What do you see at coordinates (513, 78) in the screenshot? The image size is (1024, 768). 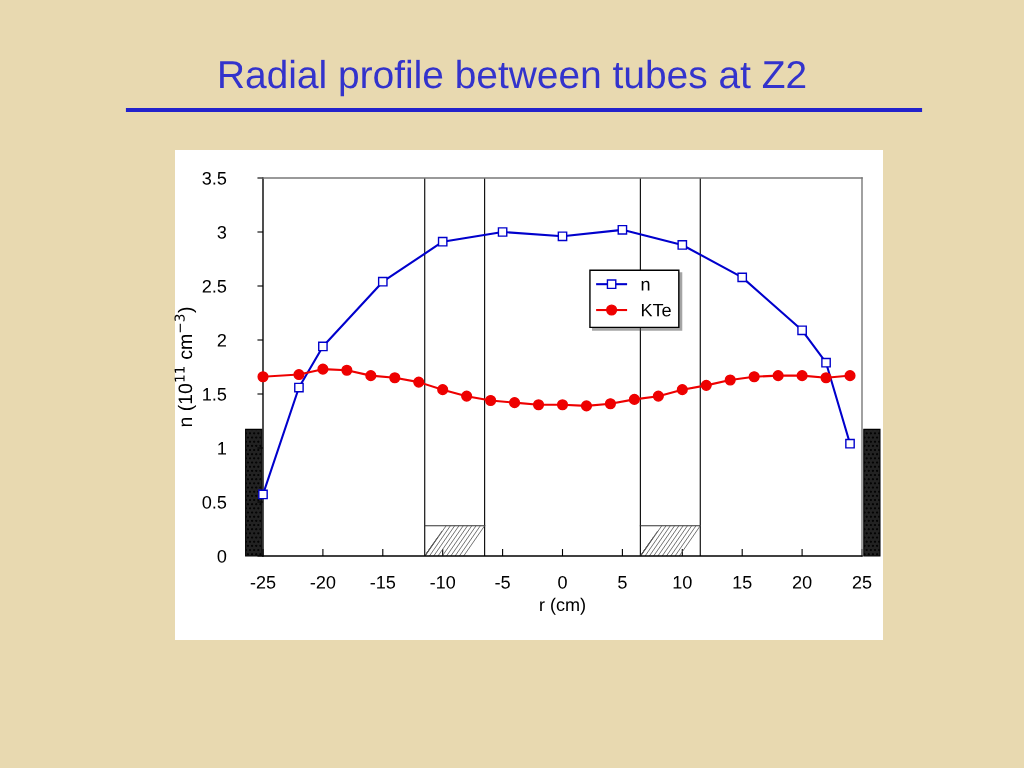 I see `chart-title: Radial profile between tubes at Z2` at bounding box center [513, 78].